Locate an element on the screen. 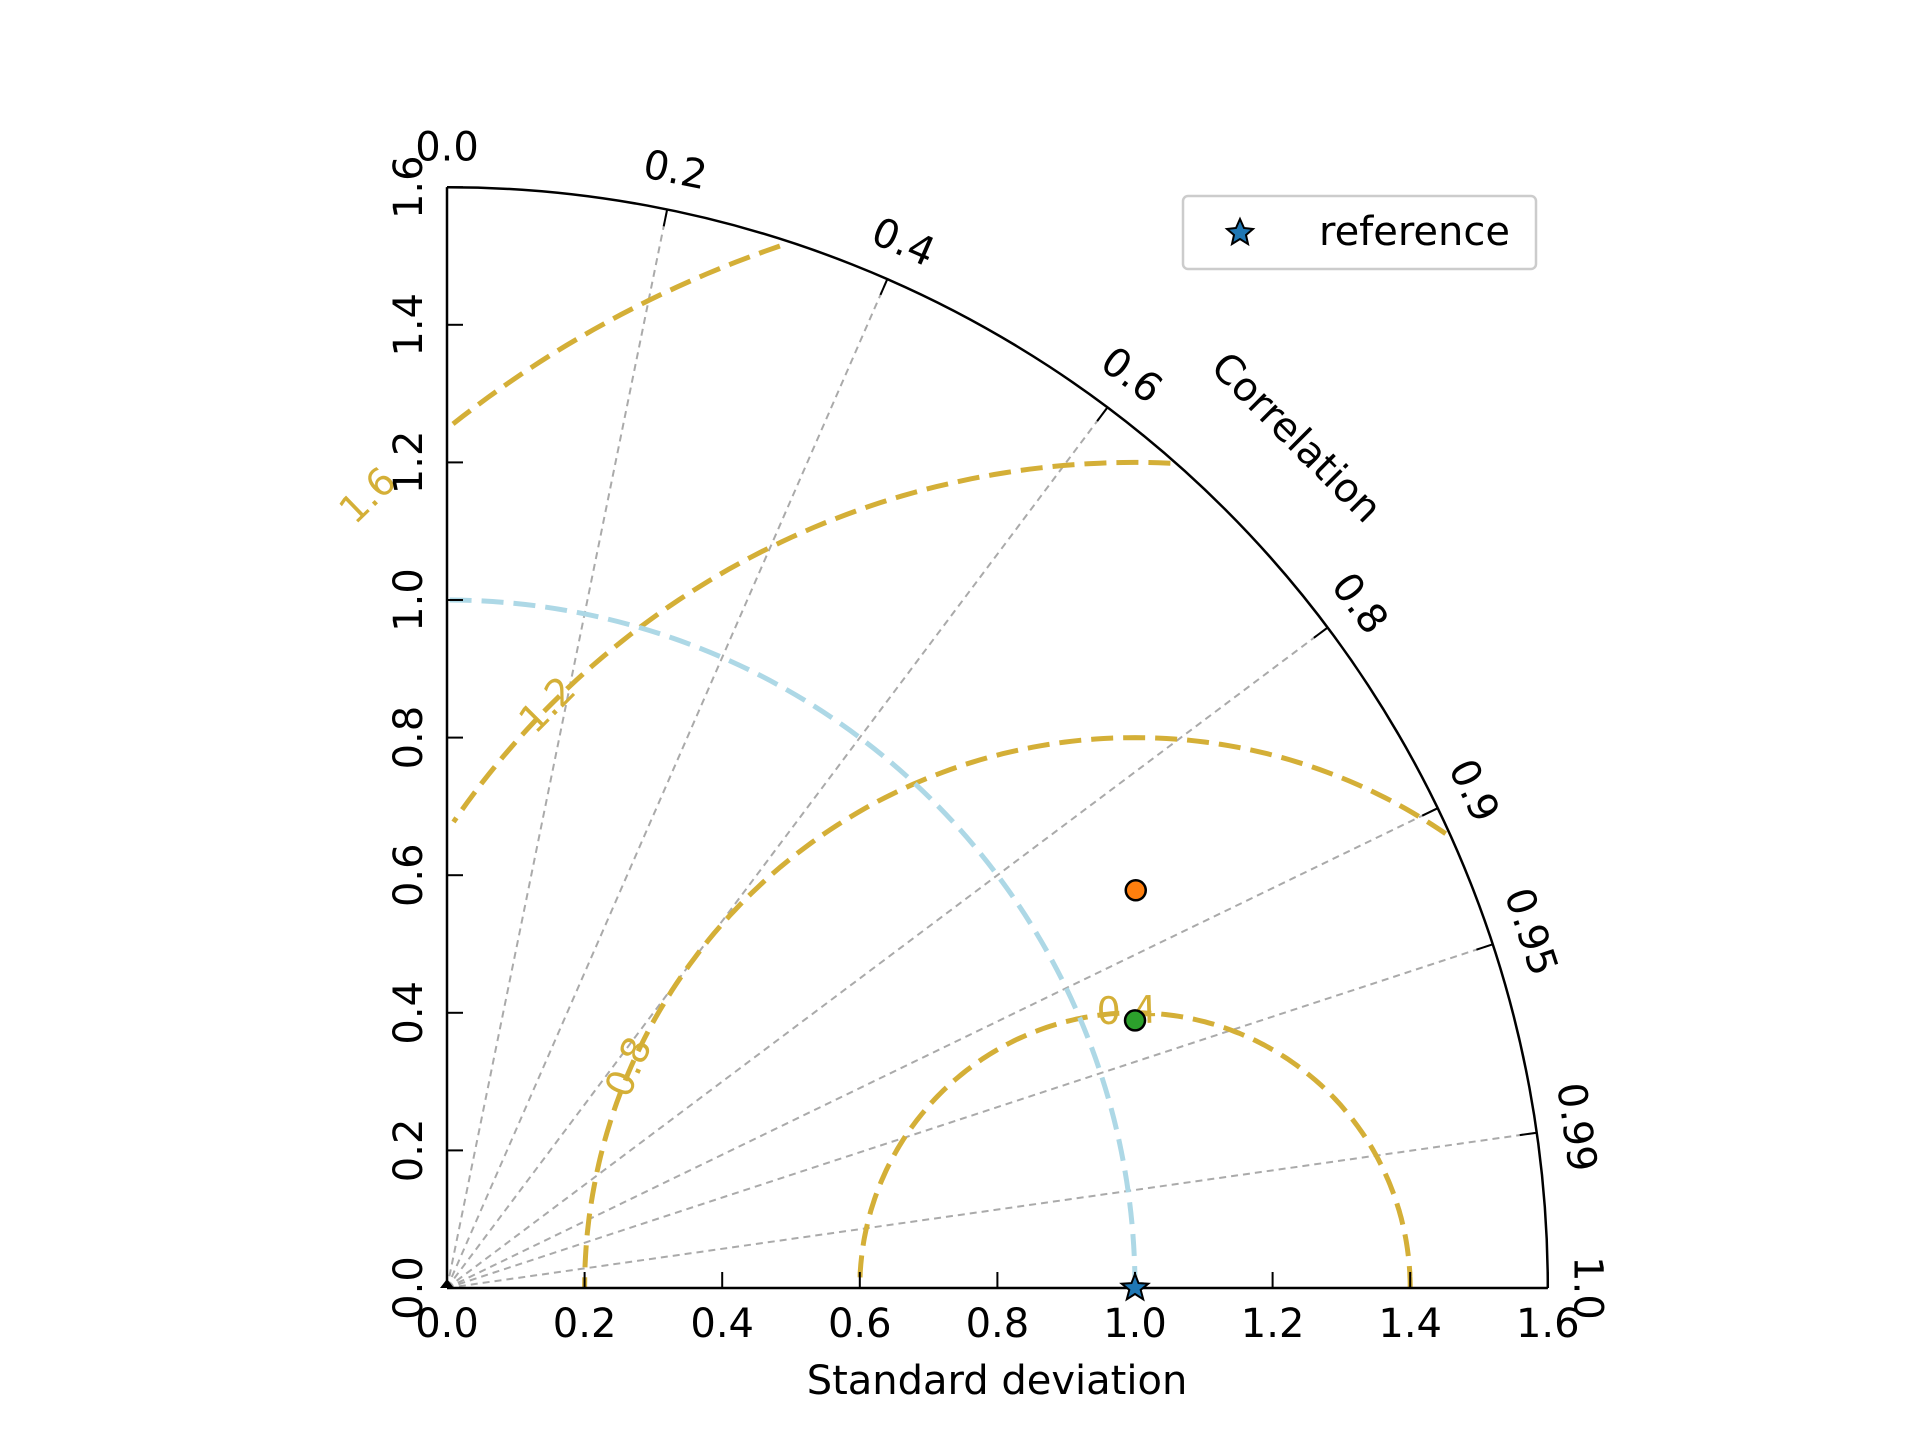 The image size is (1920, 1440). x-tick-label: 0.2 is located at coordinates (585, 1324).